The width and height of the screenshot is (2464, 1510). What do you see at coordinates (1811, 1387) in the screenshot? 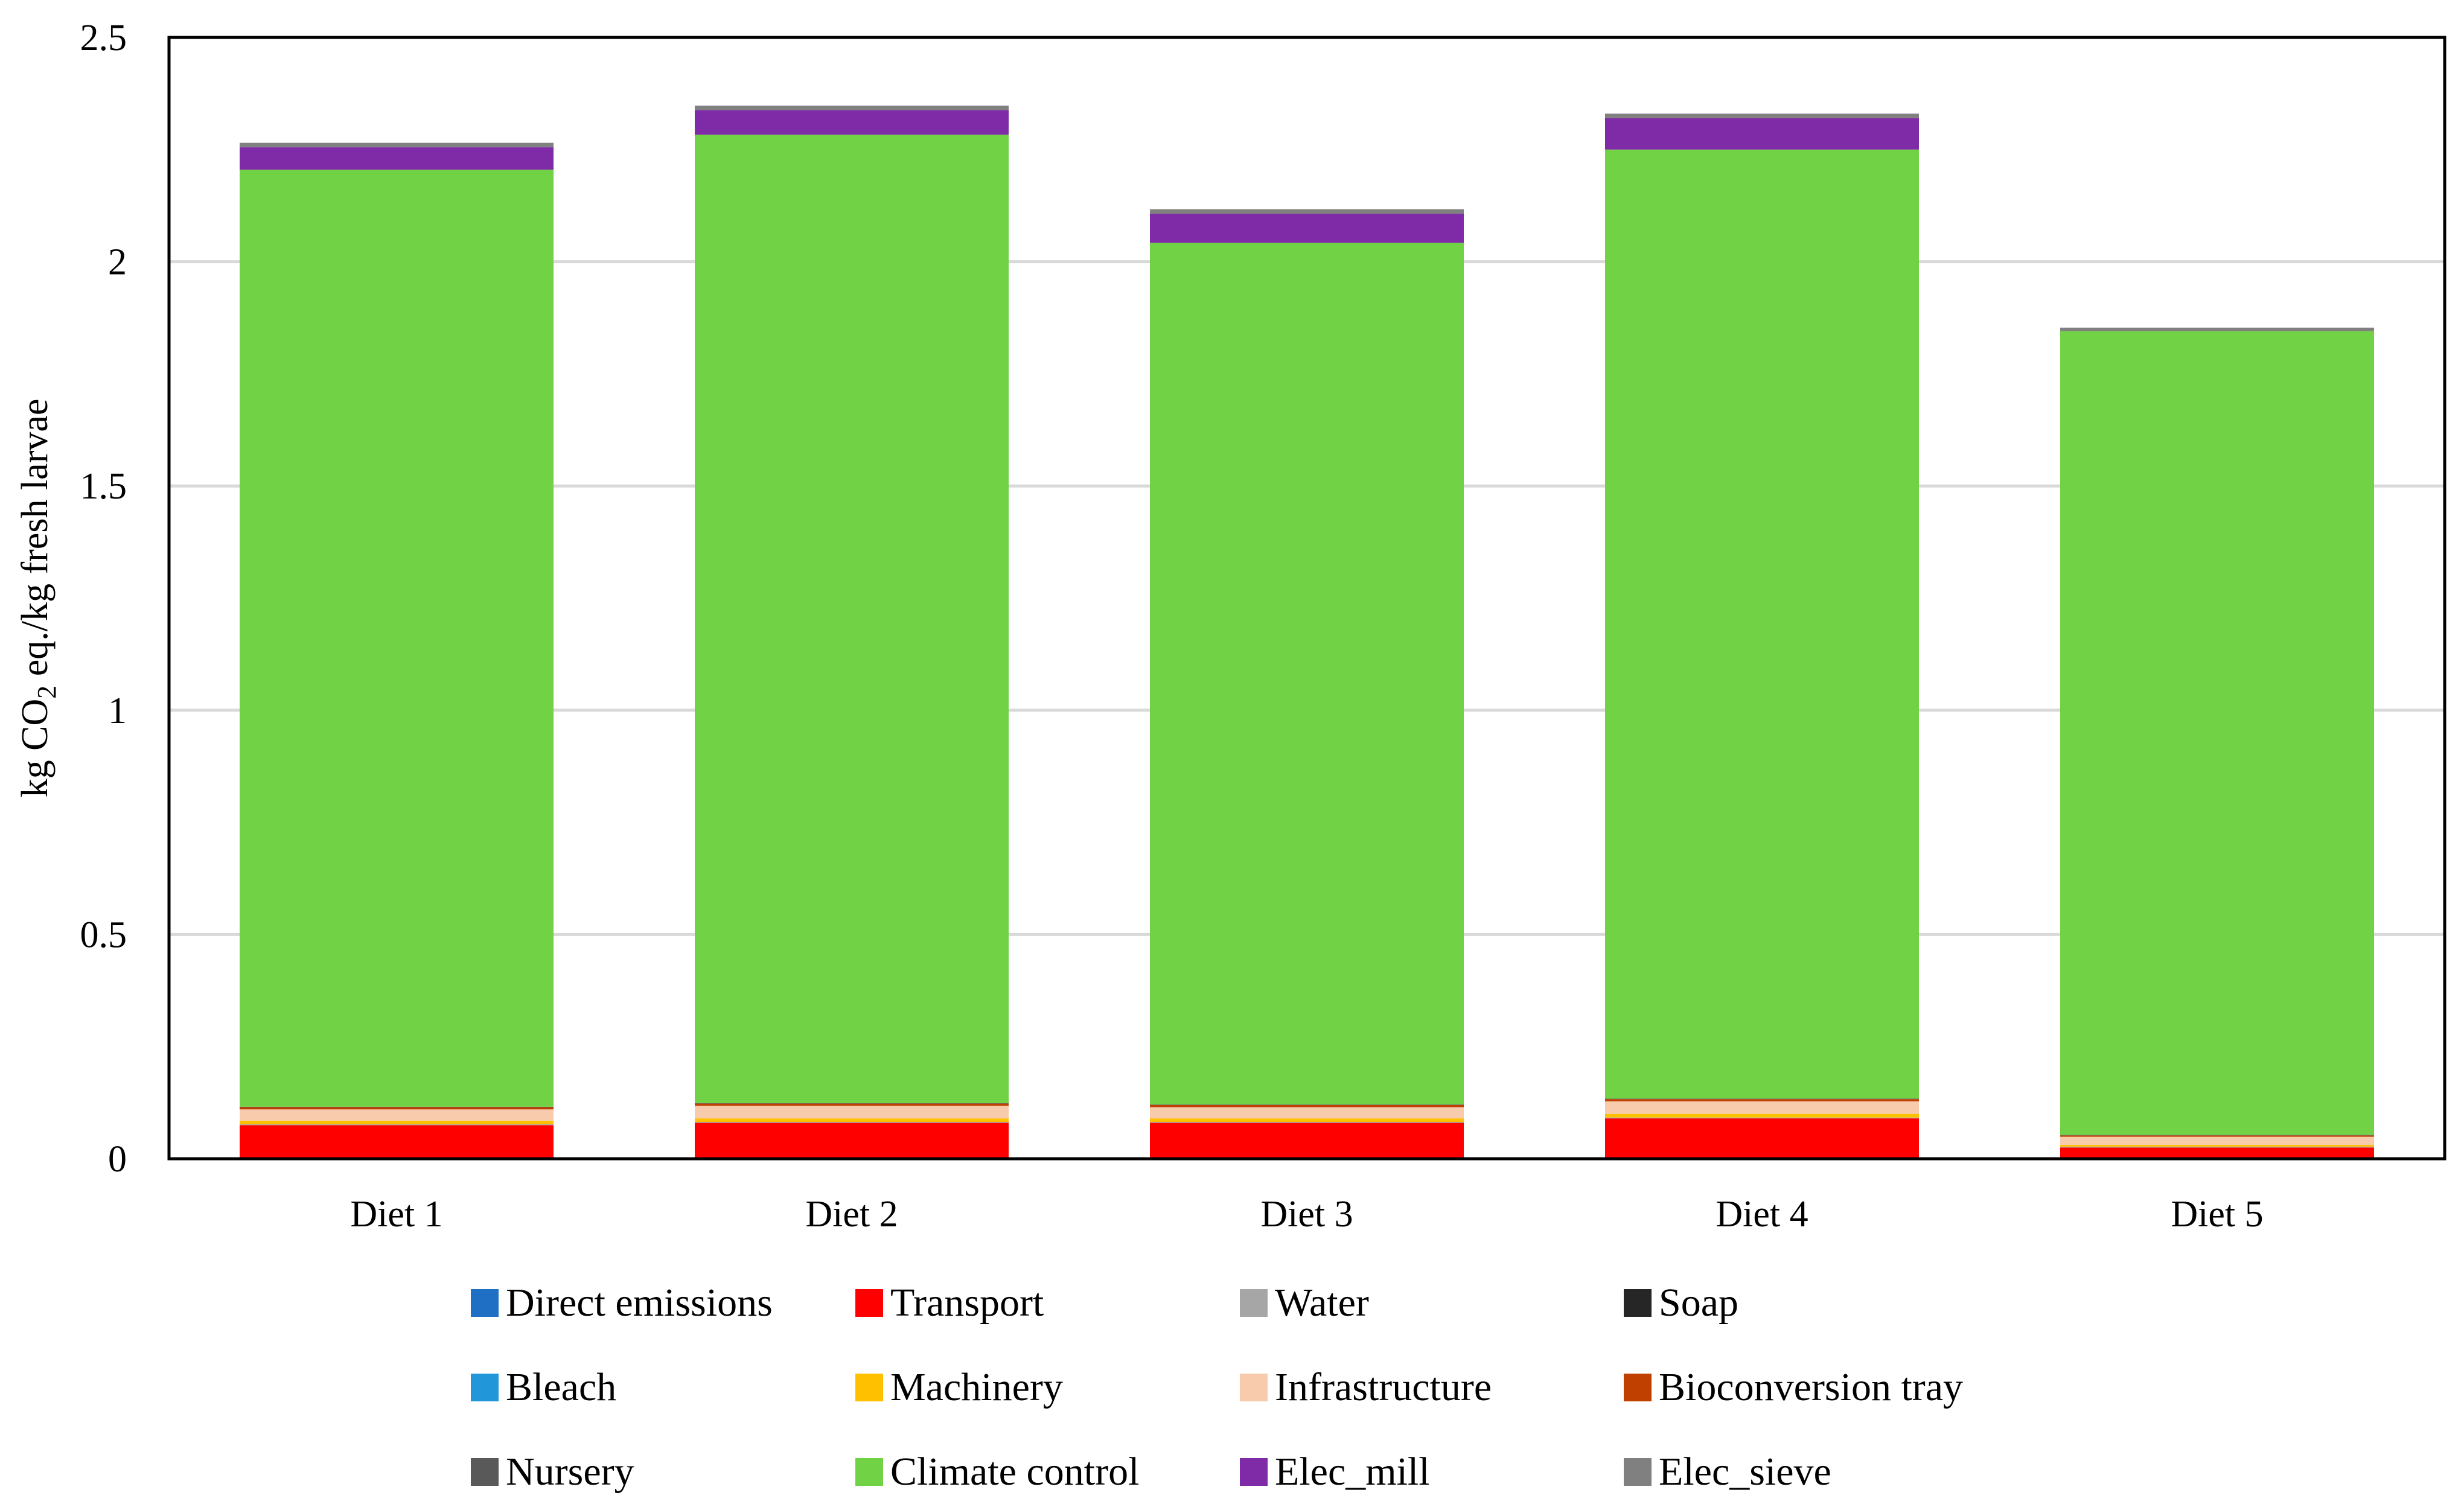
I see `legend-label: Bioconversion tray` at bounding box center [1811, 1387].